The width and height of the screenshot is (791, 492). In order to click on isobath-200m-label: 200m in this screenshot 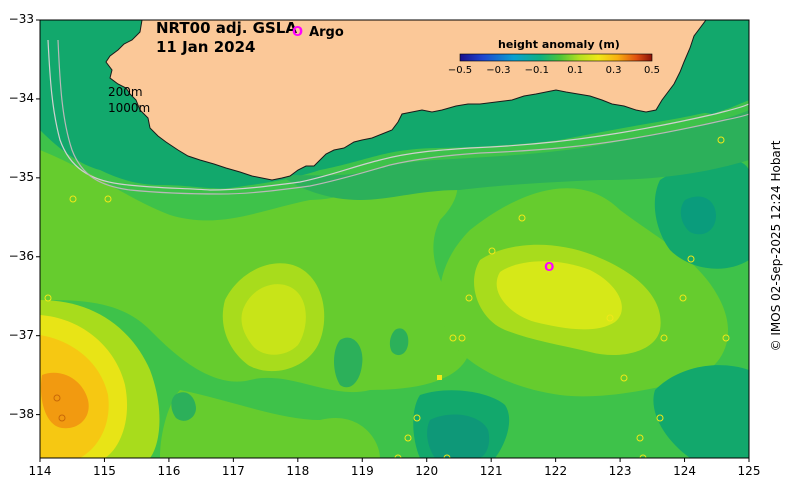, I will do `click(125, 92)`.